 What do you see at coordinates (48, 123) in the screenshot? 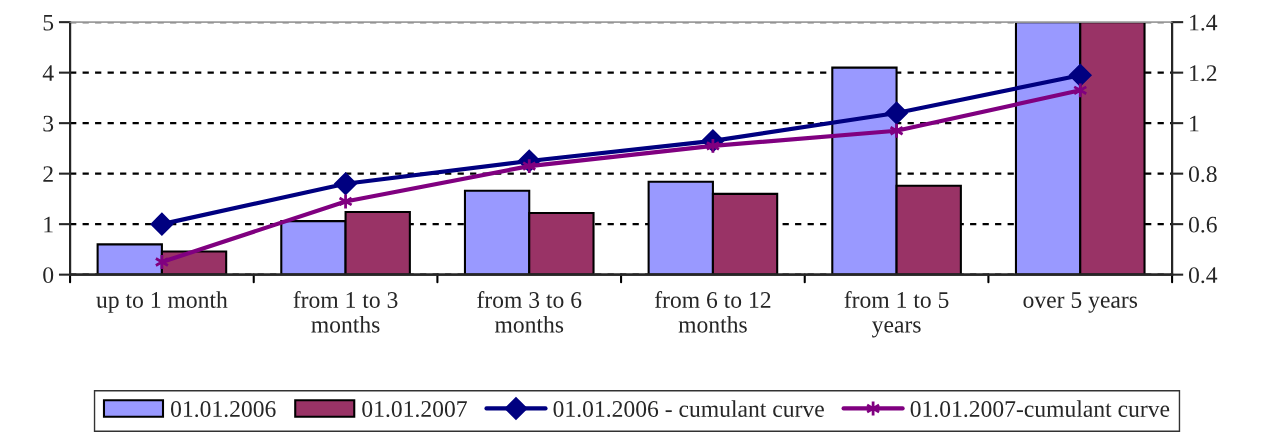
I see `y-tick-label: 3` at bounding box center [48, 123].